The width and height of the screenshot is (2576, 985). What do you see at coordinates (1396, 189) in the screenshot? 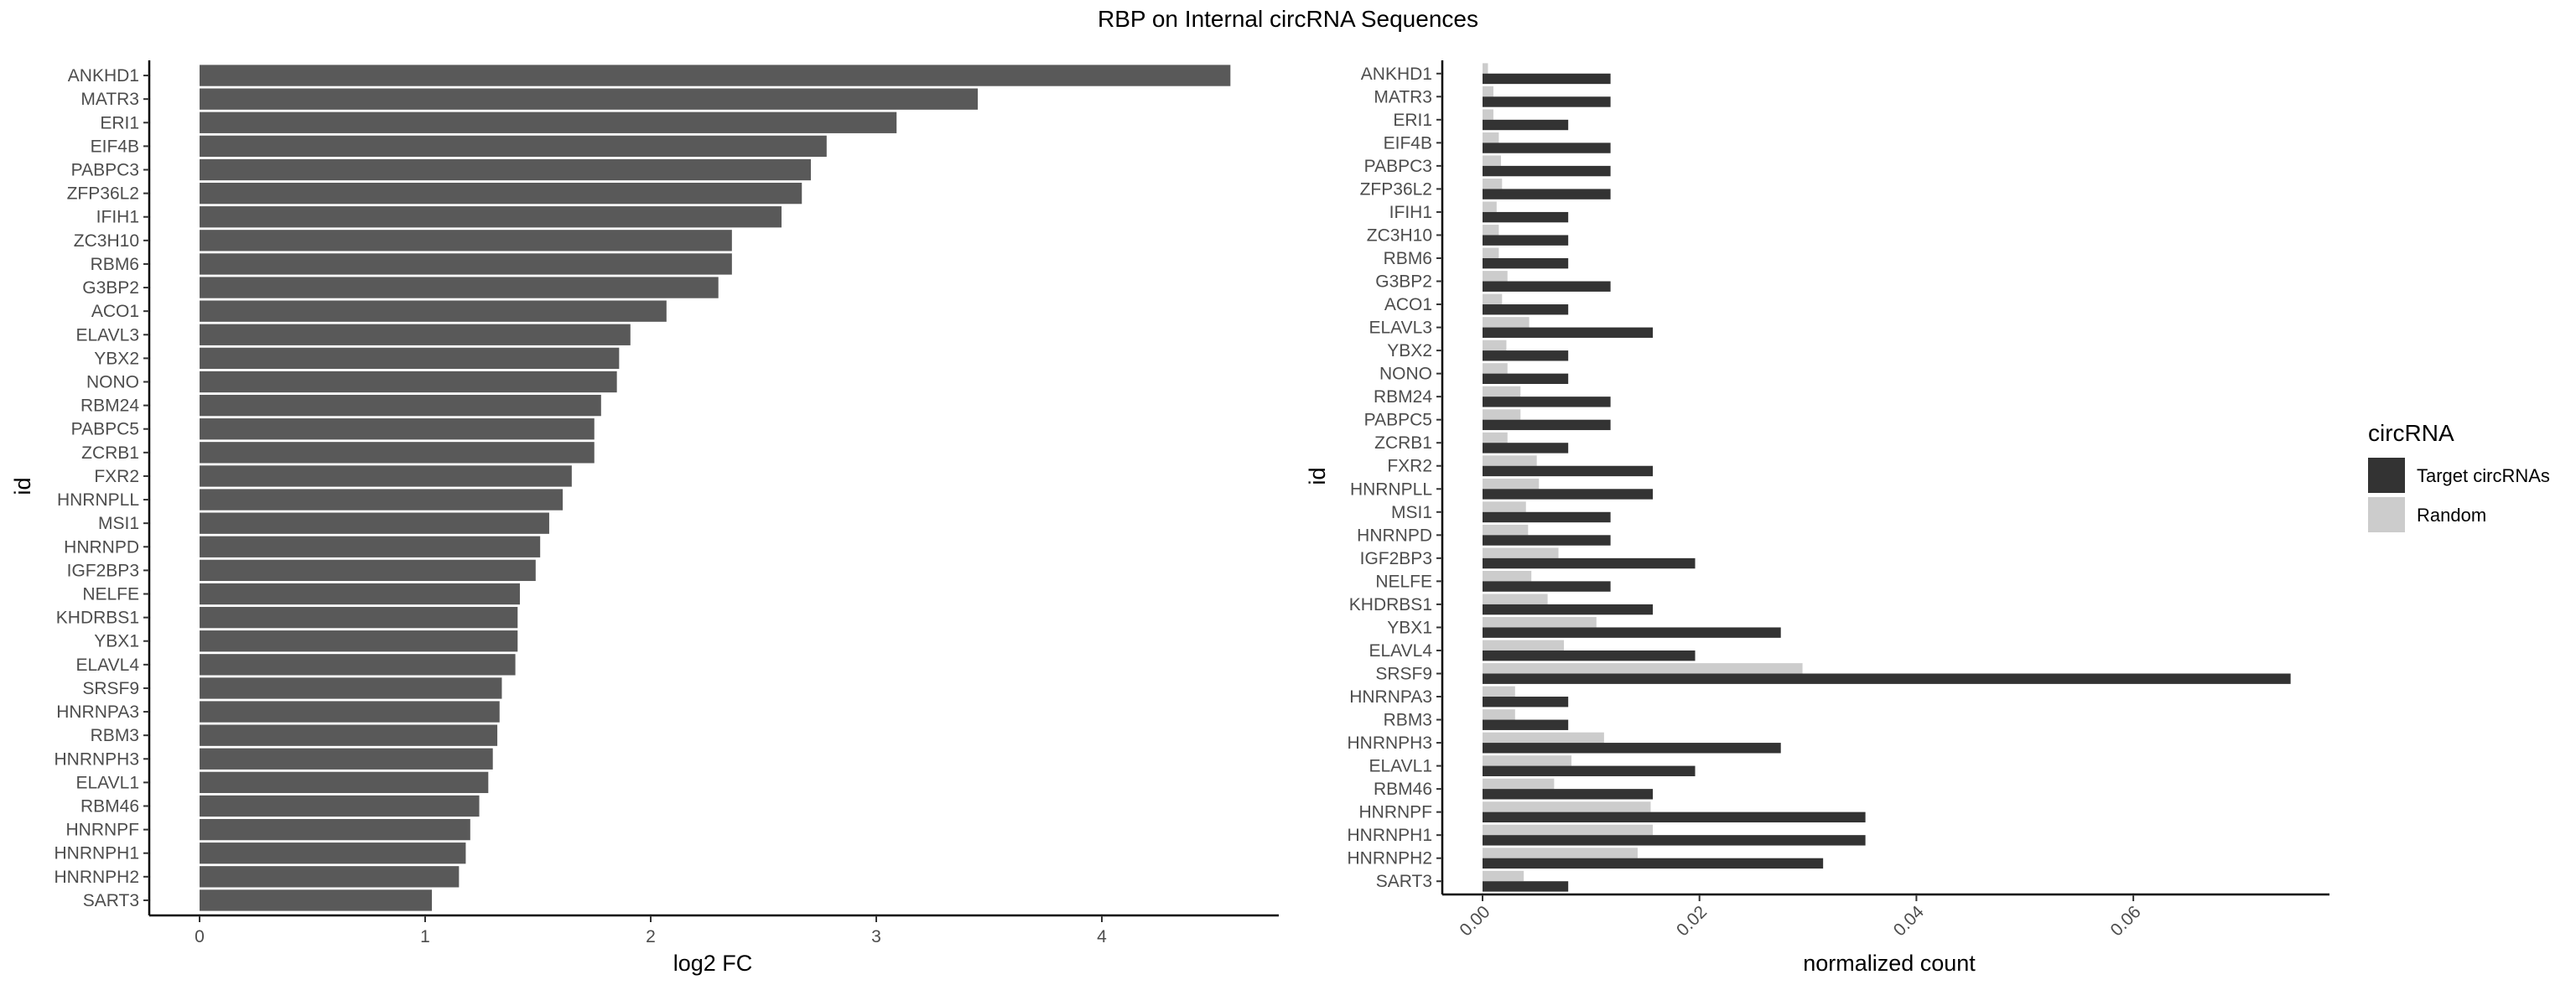
I see `right-y-tick-label: ZFP36L2` at bounding box center [1396, 189].